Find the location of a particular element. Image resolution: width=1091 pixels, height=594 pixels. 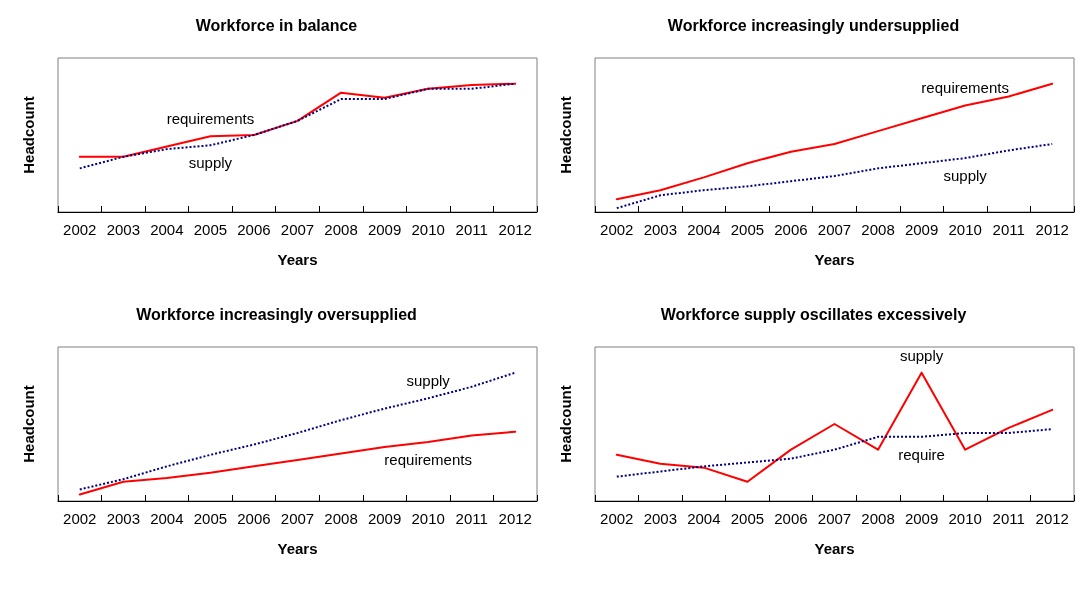

chart-title: Workforce increasingly oversupplied is located at coordinates (276, 314).